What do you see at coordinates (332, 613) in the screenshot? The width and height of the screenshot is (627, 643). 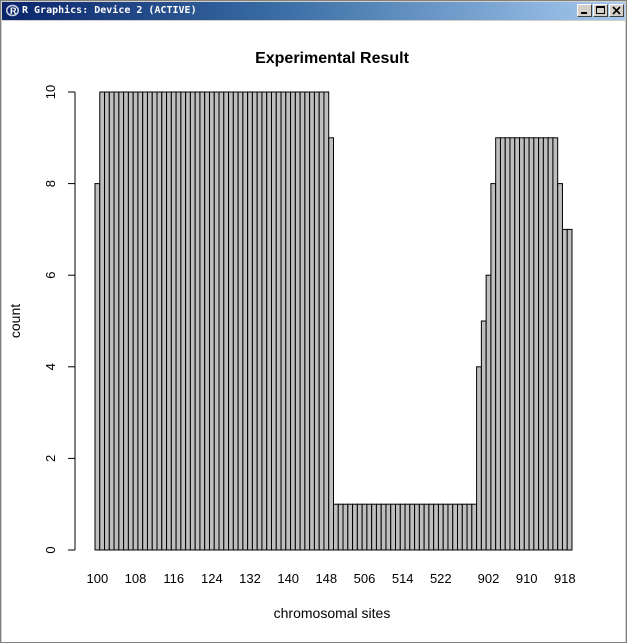 I see `x-axis-label: chromosomal sites` at bounding box center [332, 613].